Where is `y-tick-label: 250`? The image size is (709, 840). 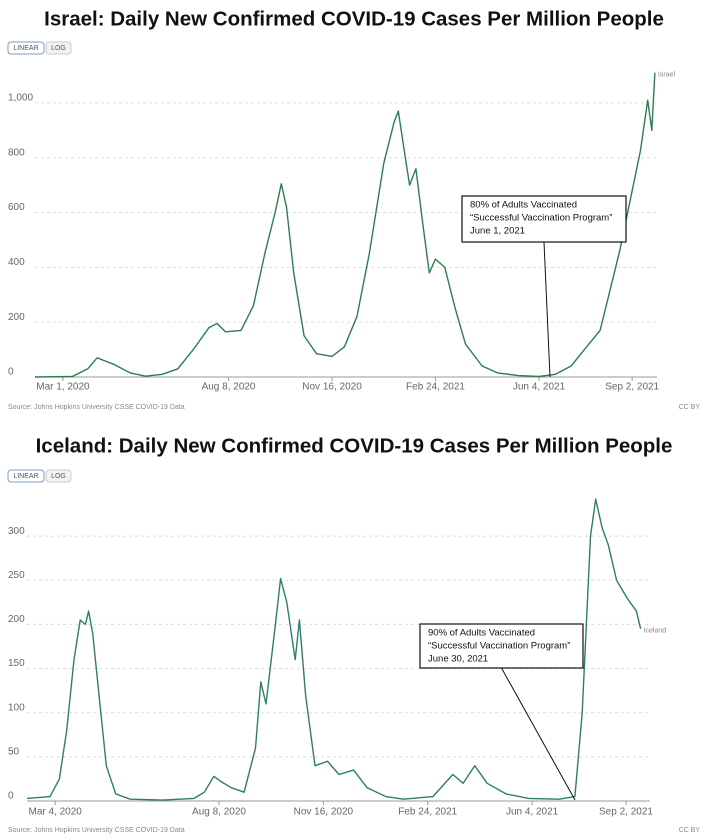 y-tick-label: 250 is located at coordinates (16, 575).